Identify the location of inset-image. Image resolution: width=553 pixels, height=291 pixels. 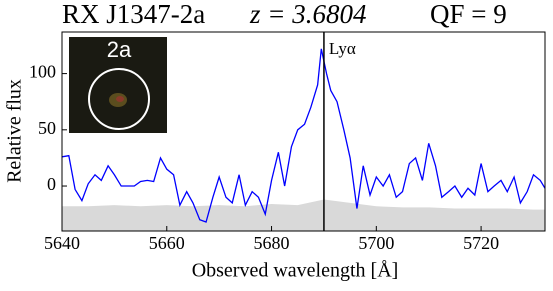
(118, 85).